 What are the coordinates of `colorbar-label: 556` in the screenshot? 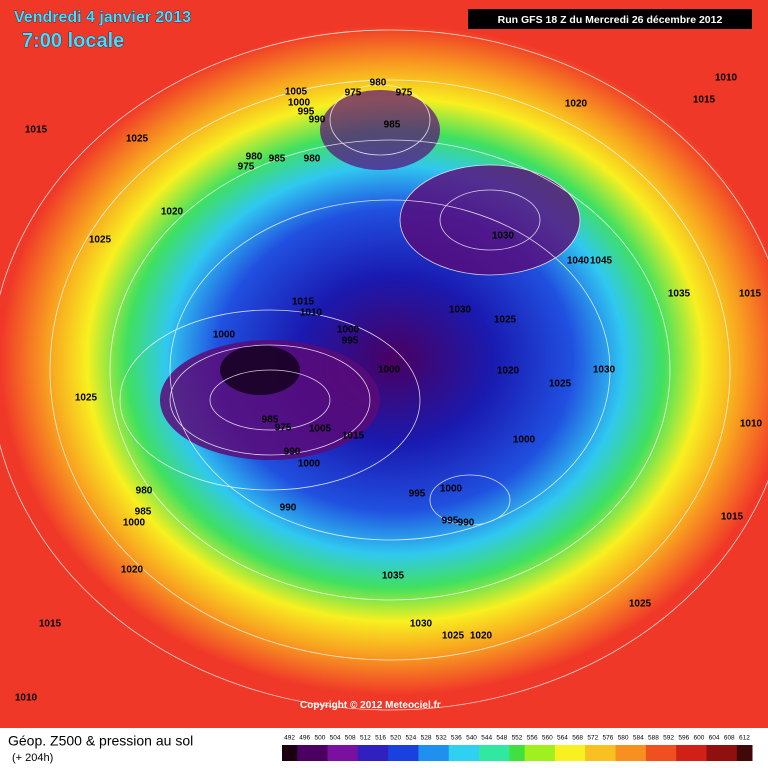 It's located at (532, 738).